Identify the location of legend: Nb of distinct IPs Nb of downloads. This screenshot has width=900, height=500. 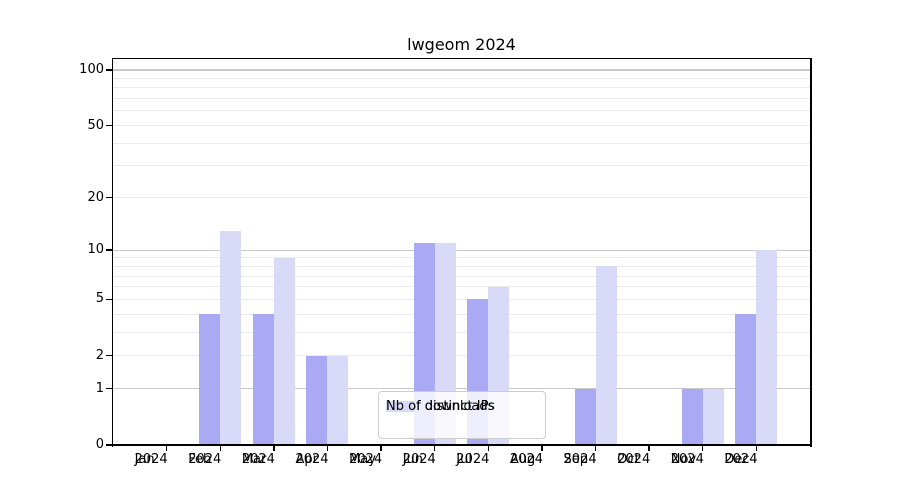
(462, 415).